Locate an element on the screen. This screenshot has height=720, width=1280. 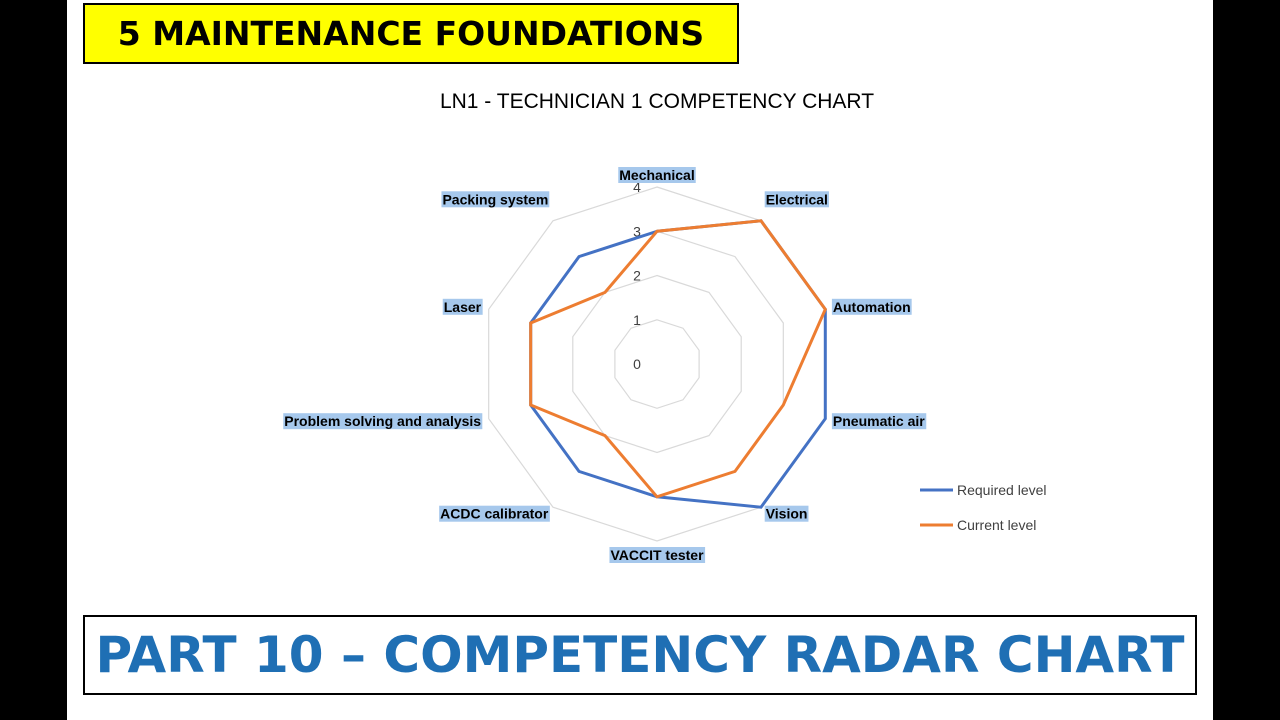
category-label: Laser is located at coordinates (462, 306).